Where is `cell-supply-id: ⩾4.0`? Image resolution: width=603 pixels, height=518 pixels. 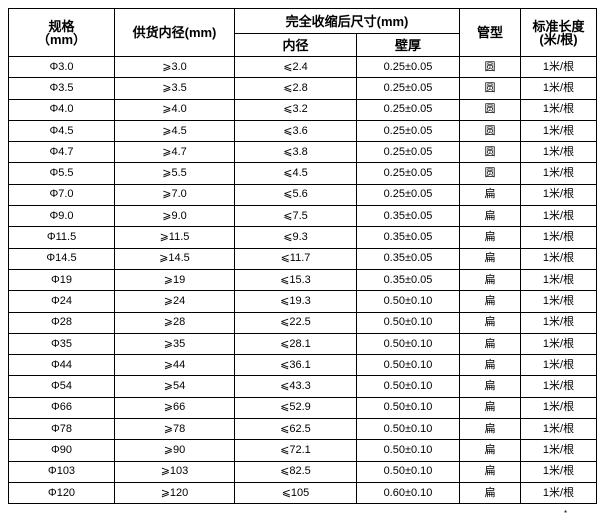
cell-supply-id: ⩾4.0 is located at coordinates (174, 109).